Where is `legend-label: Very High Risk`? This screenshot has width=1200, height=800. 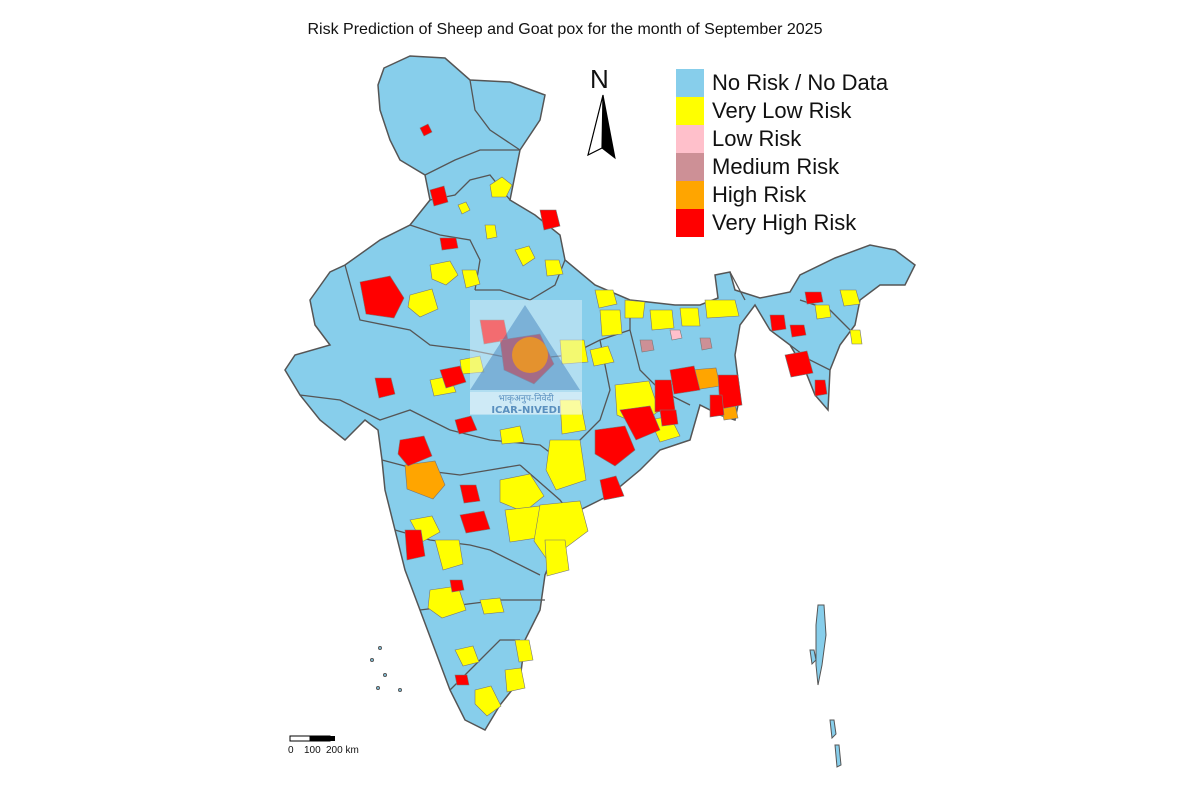
legend-label: Very High Risk is located at coordinates (784, 222).